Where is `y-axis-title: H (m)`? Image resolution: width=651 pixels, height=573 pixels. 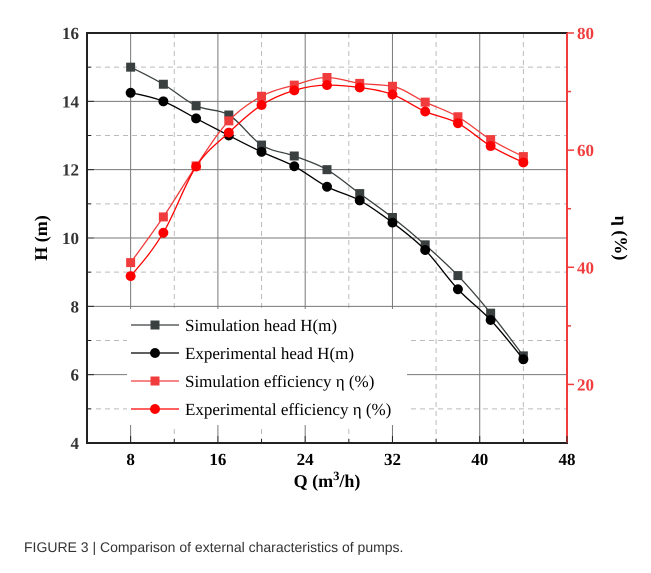 y-axis-title: H (m) is located at coordinates (41, 238).